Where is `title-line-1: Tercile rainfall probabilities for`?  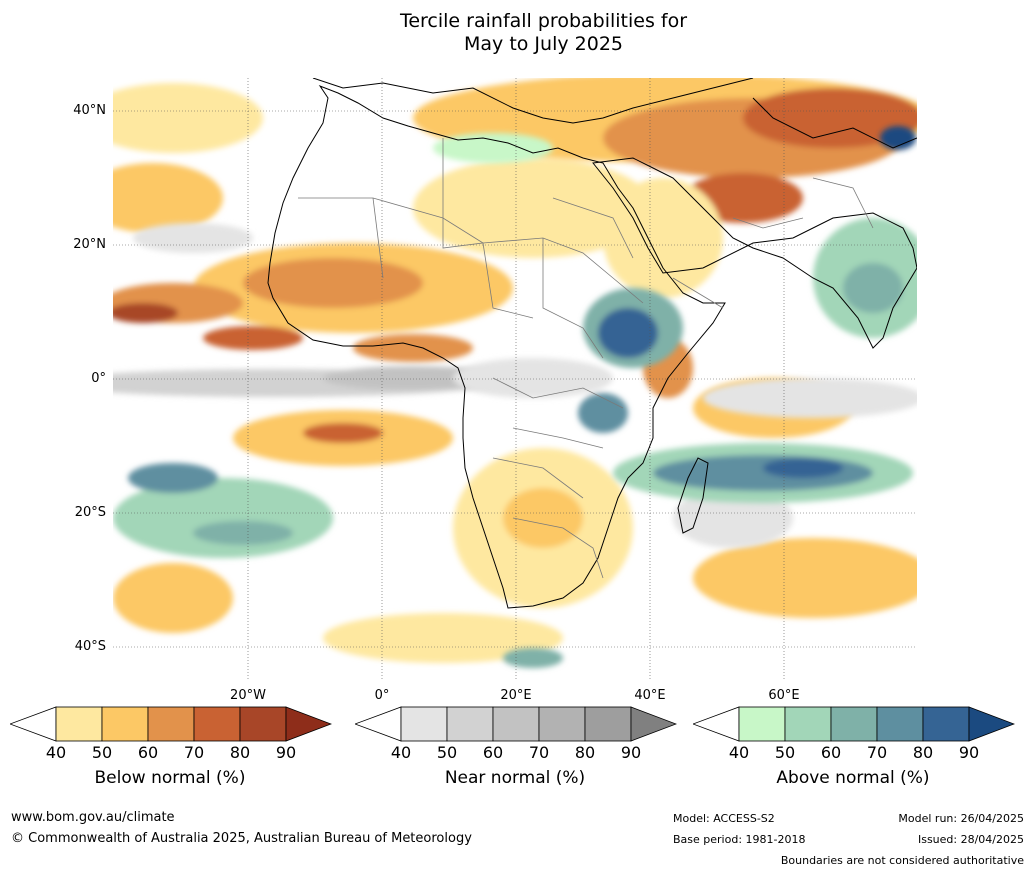 title-line-1: Tercile rainfall probabilities for is located at coordinates (543, 21).